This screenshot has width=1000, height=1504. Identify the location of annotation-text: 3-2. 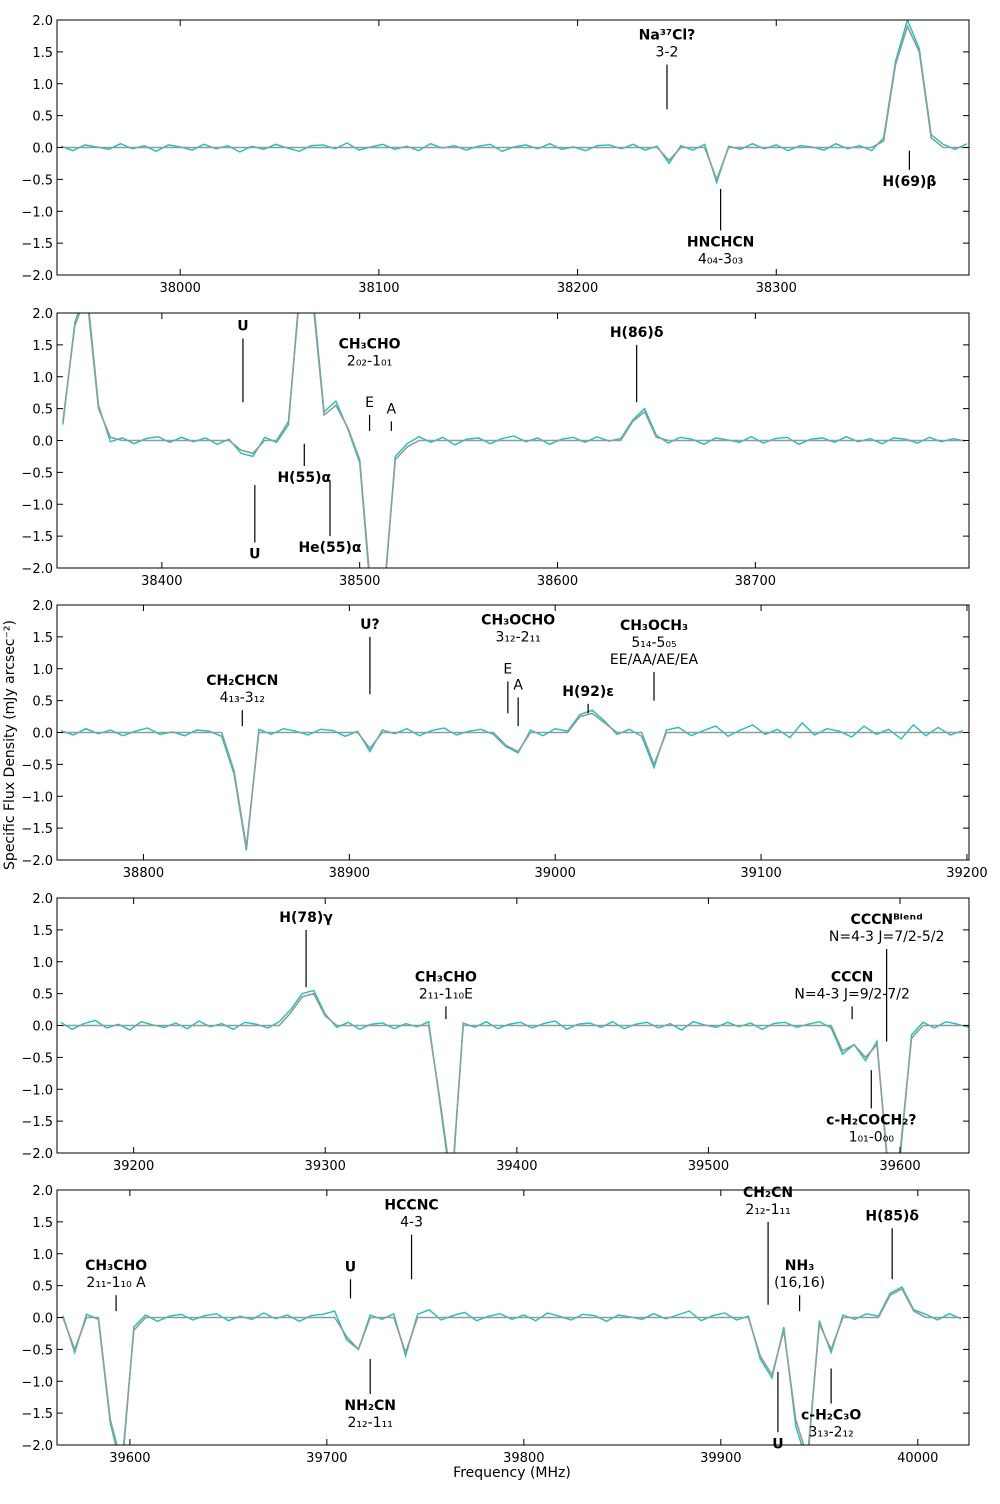
(667, 53).